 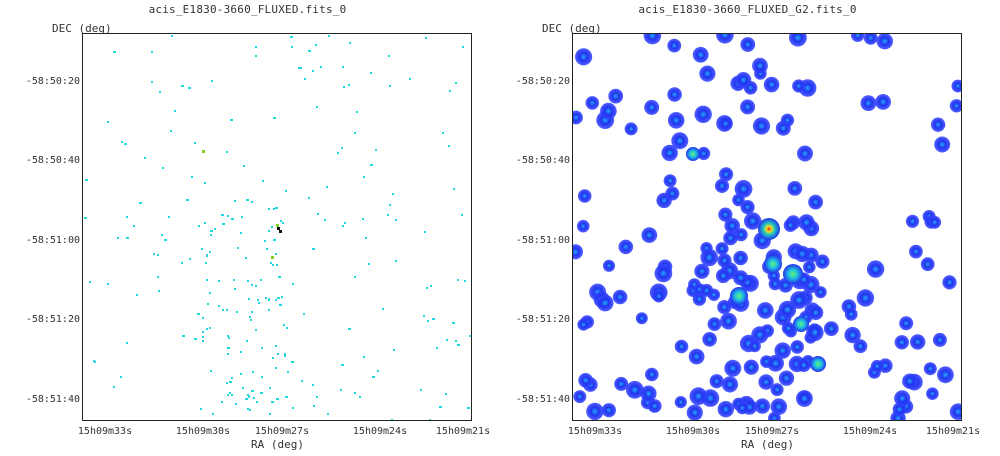 What do you see at coordinates (693, 431) in the screenshot?
I see `x-tick-label: 15h09m30s` at bounding box center [693, 431].